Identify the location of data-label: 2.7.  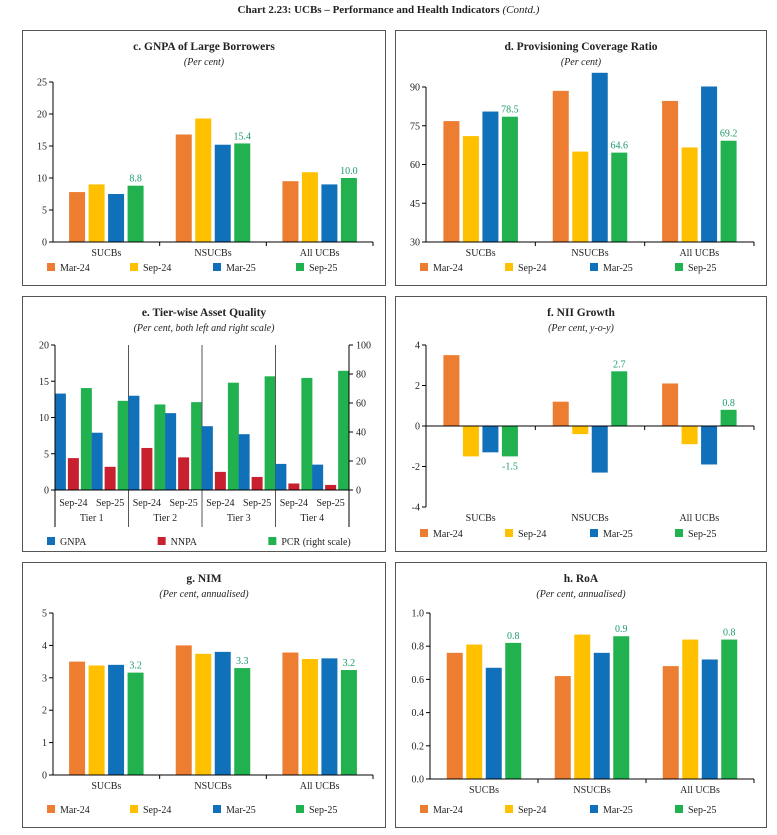
(619, 364).